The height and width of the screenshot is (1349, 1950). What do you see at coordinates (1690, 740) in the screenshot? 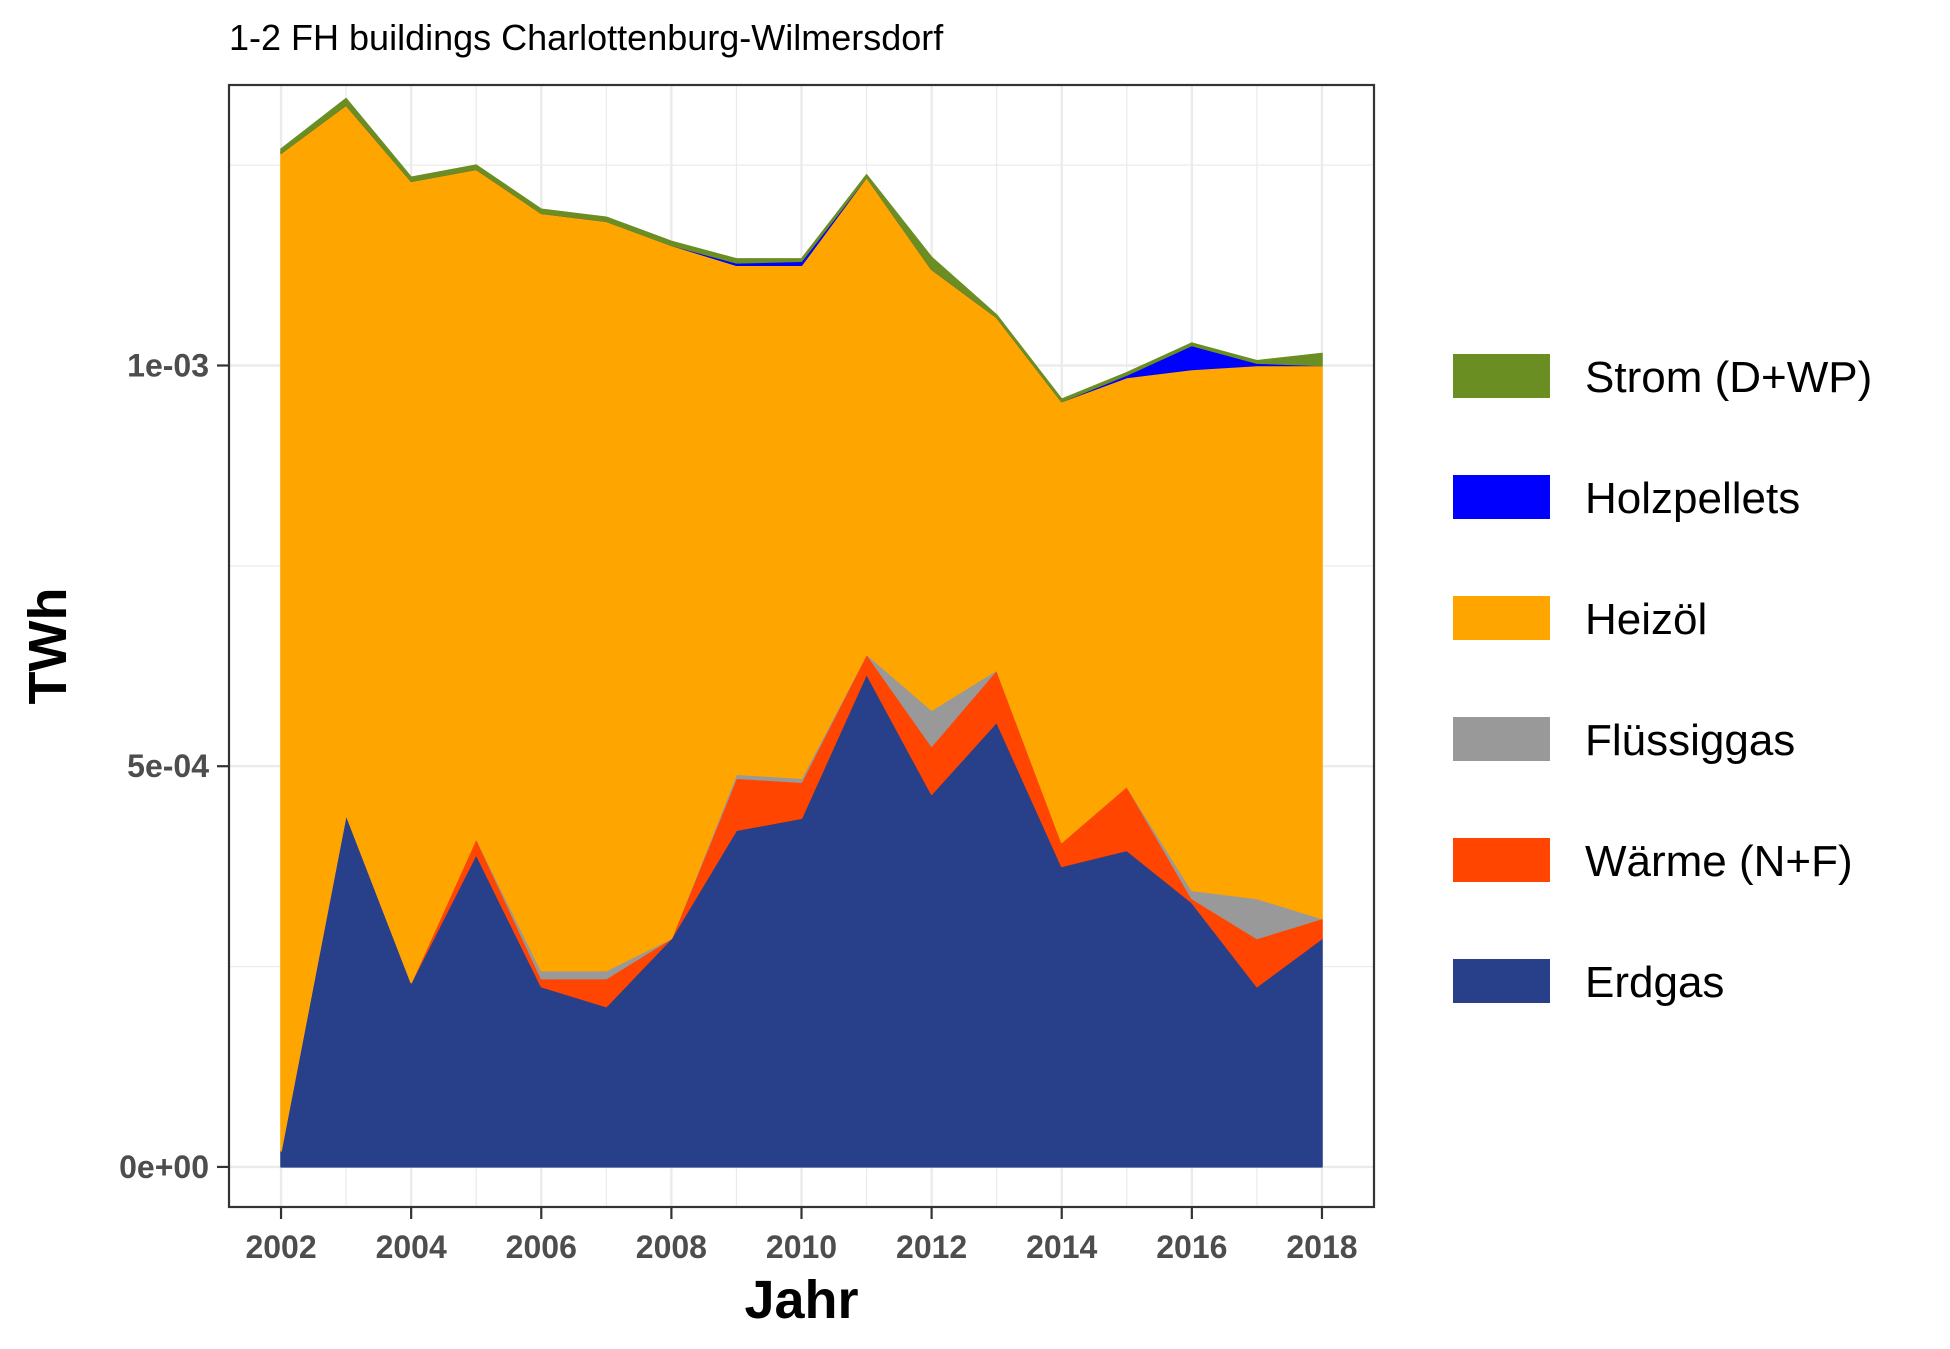
I see `legend-label: Flüssiggas` at bounding box center [1690, 740].